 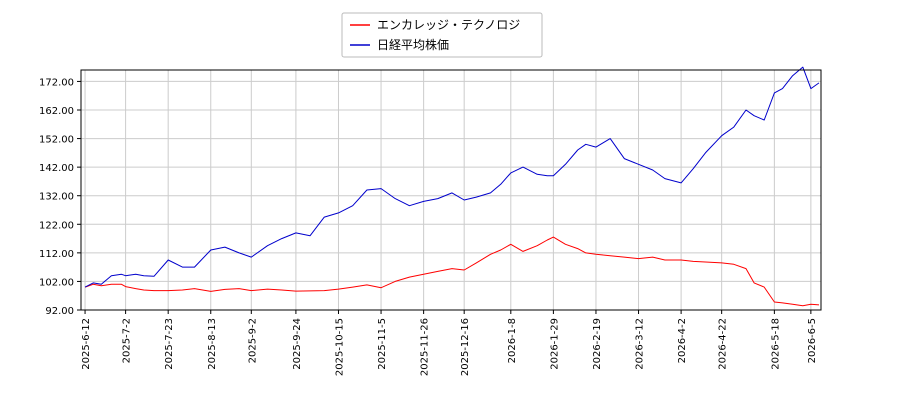 What do you see at coordinates (56, 282) in the screenshot?
I see `y-tick-label: 102.00` at bounding box center [56, 282].